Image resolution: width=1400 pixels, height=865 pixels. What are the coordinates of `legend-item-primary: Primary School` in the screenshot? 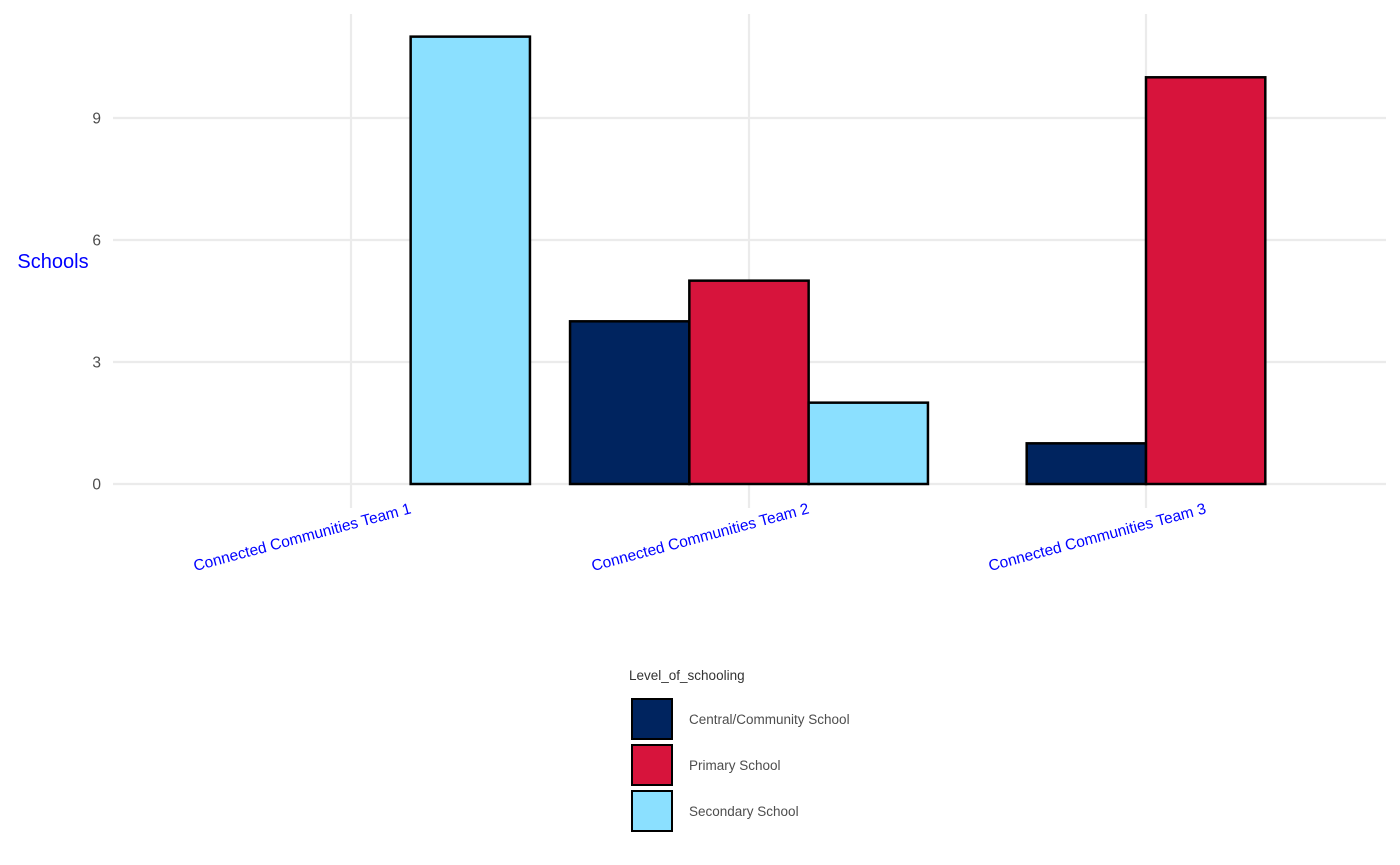 It's located at (739, 765).